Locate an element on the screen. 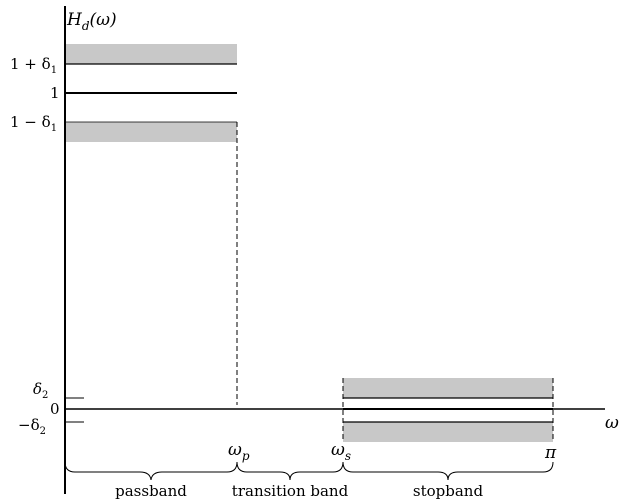  tick-label-omega-s: ωs is located at coordinates (341, 451).